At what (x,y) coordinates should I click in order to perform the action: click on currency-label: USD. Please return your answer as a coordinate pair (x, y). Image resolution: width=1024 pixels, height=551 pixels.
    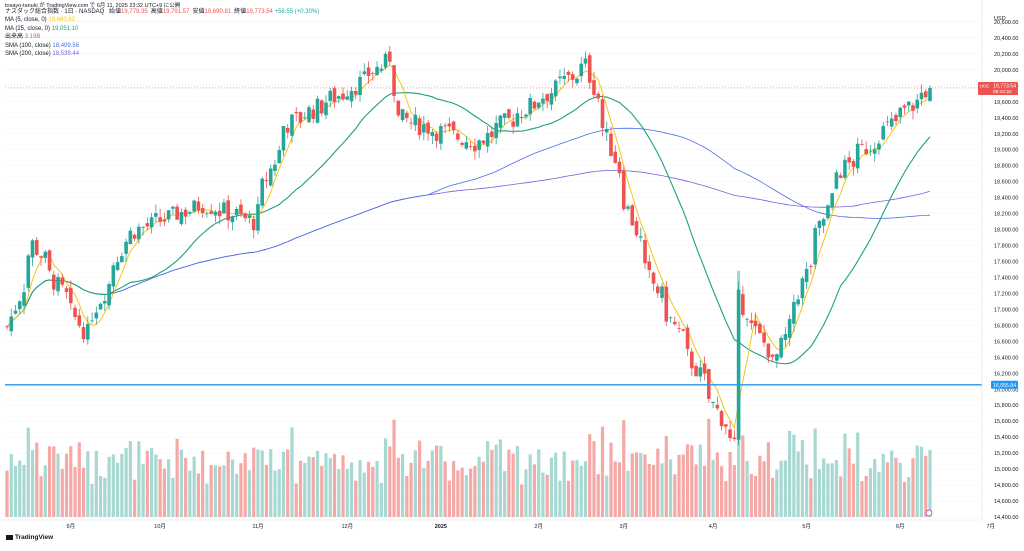
    Looking at the image, I should click on (1000, 19).